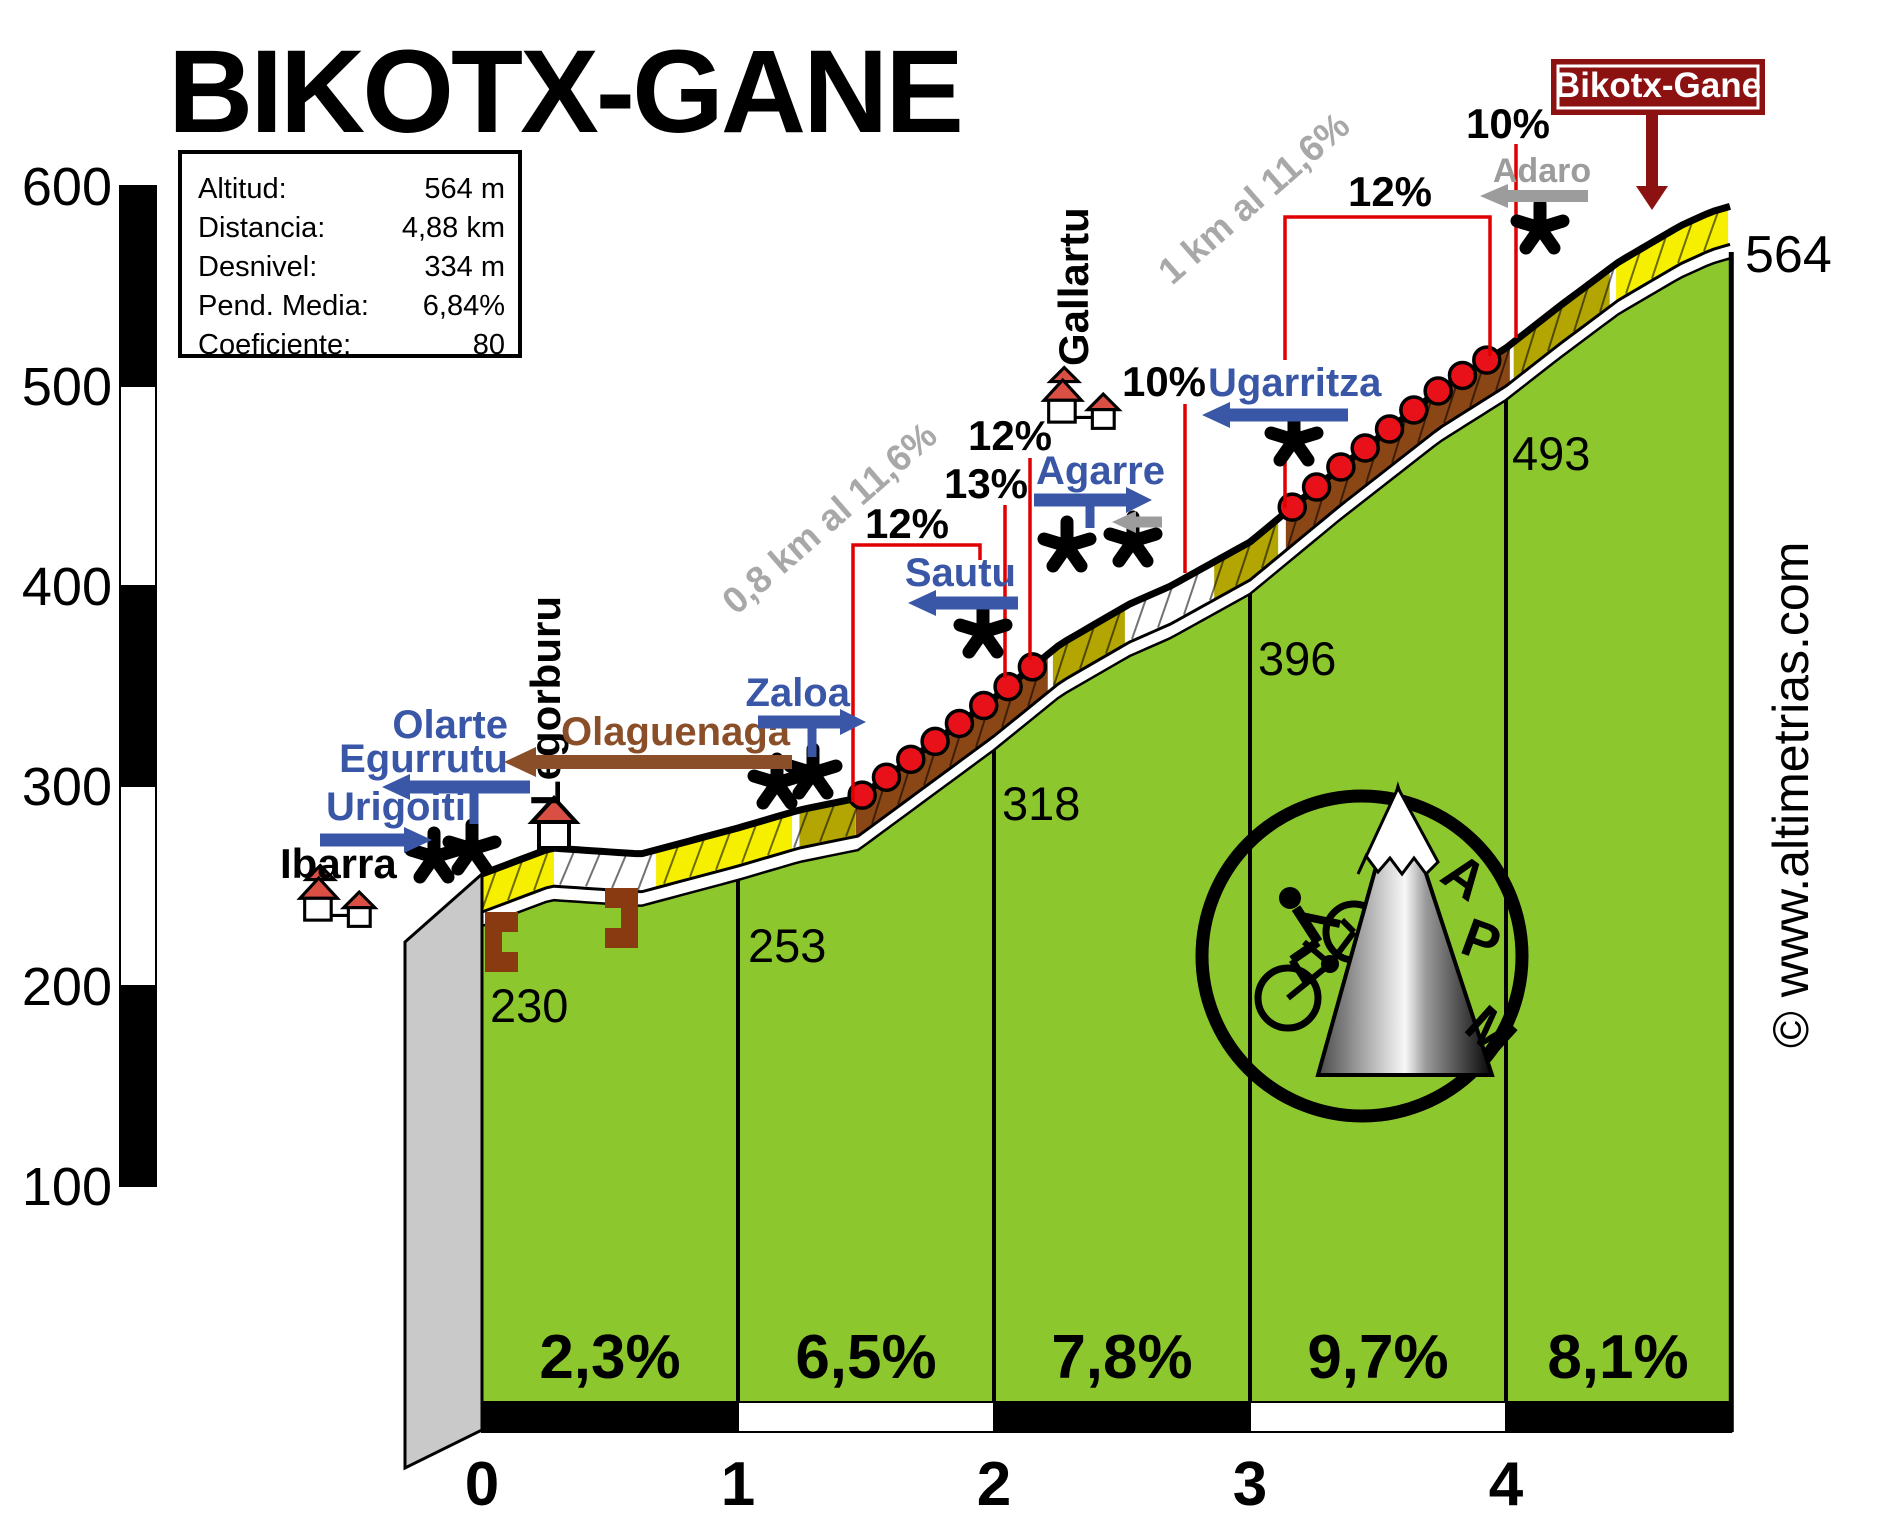 The height and width of the screenshot is (1540, 1903). I want to click on olaguenaga-annotation: Olaguenaga, so click(648, 743).